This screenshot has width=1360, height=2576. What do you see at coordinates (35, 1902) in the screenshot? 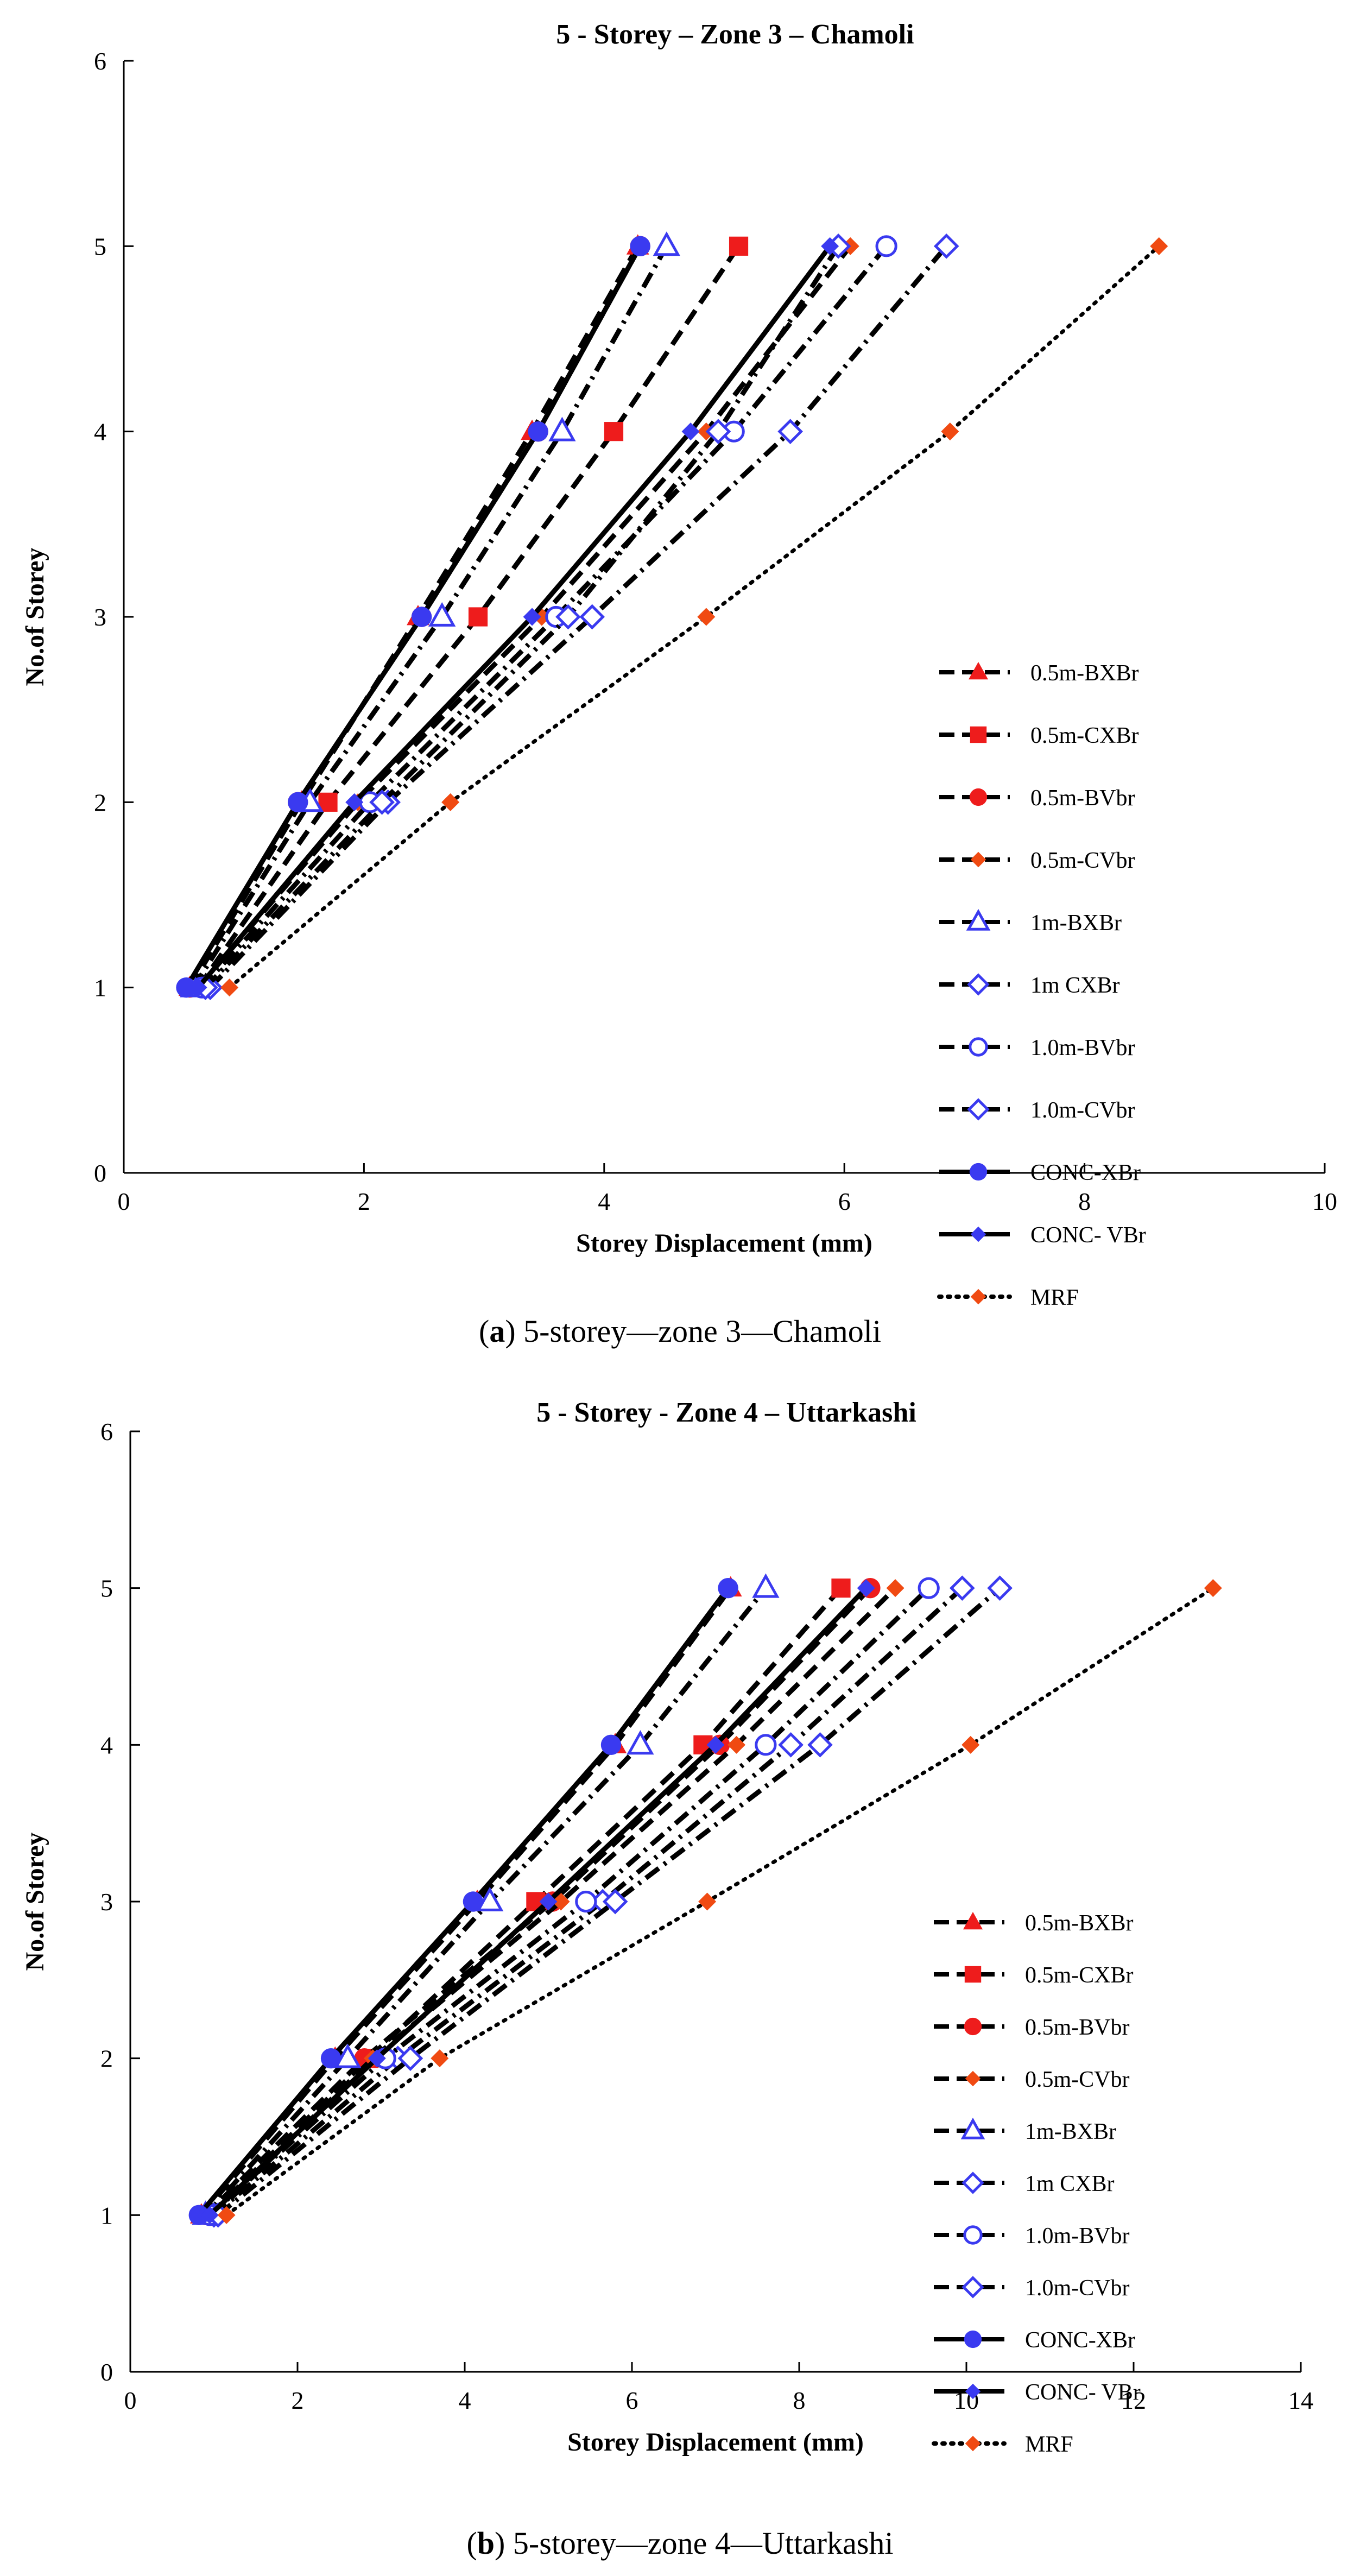
I see `y-axis-title: No.of Storey` at bounding box center [35, 1902].